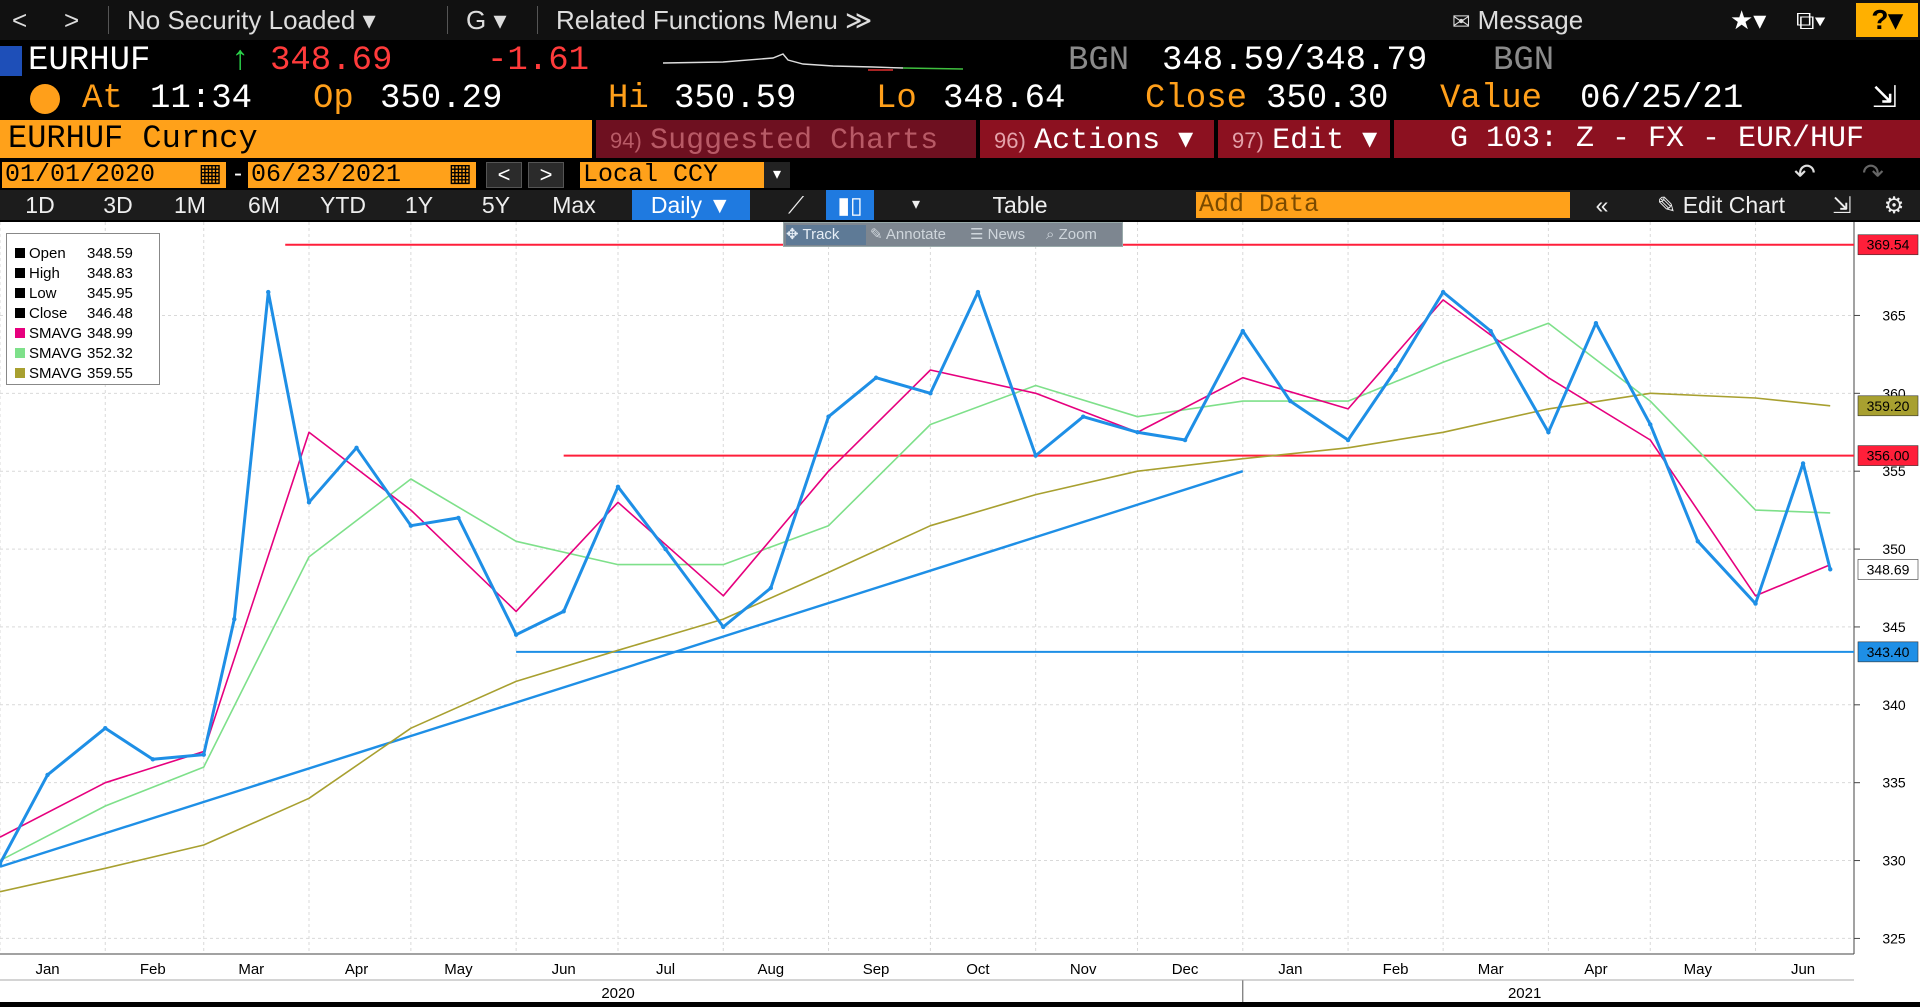  I want to click on legend-item: SMAVG 359.55, so click(74, 373).